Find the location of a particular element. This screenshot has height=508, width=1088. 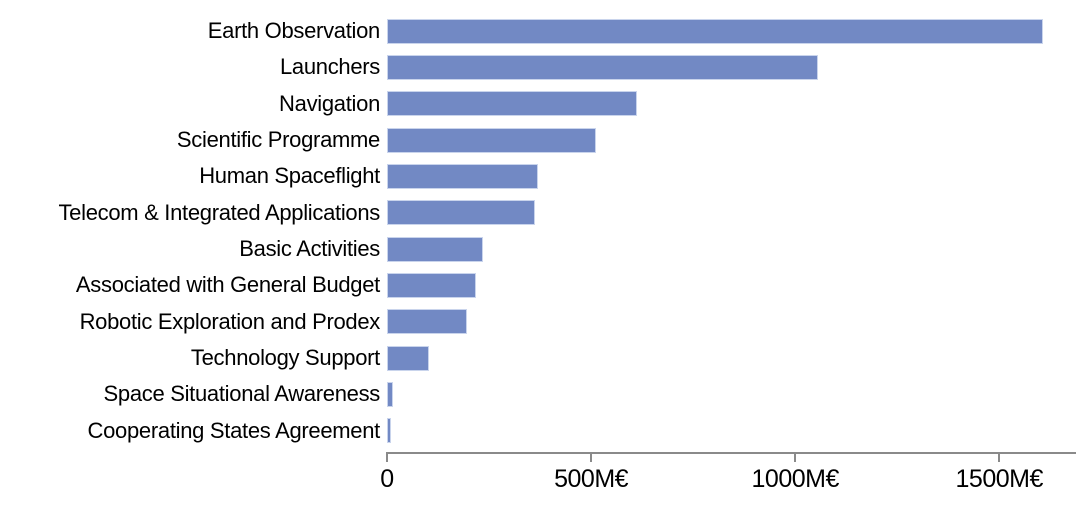

chart-row: Technology Support is located at coordinates (544, 358).